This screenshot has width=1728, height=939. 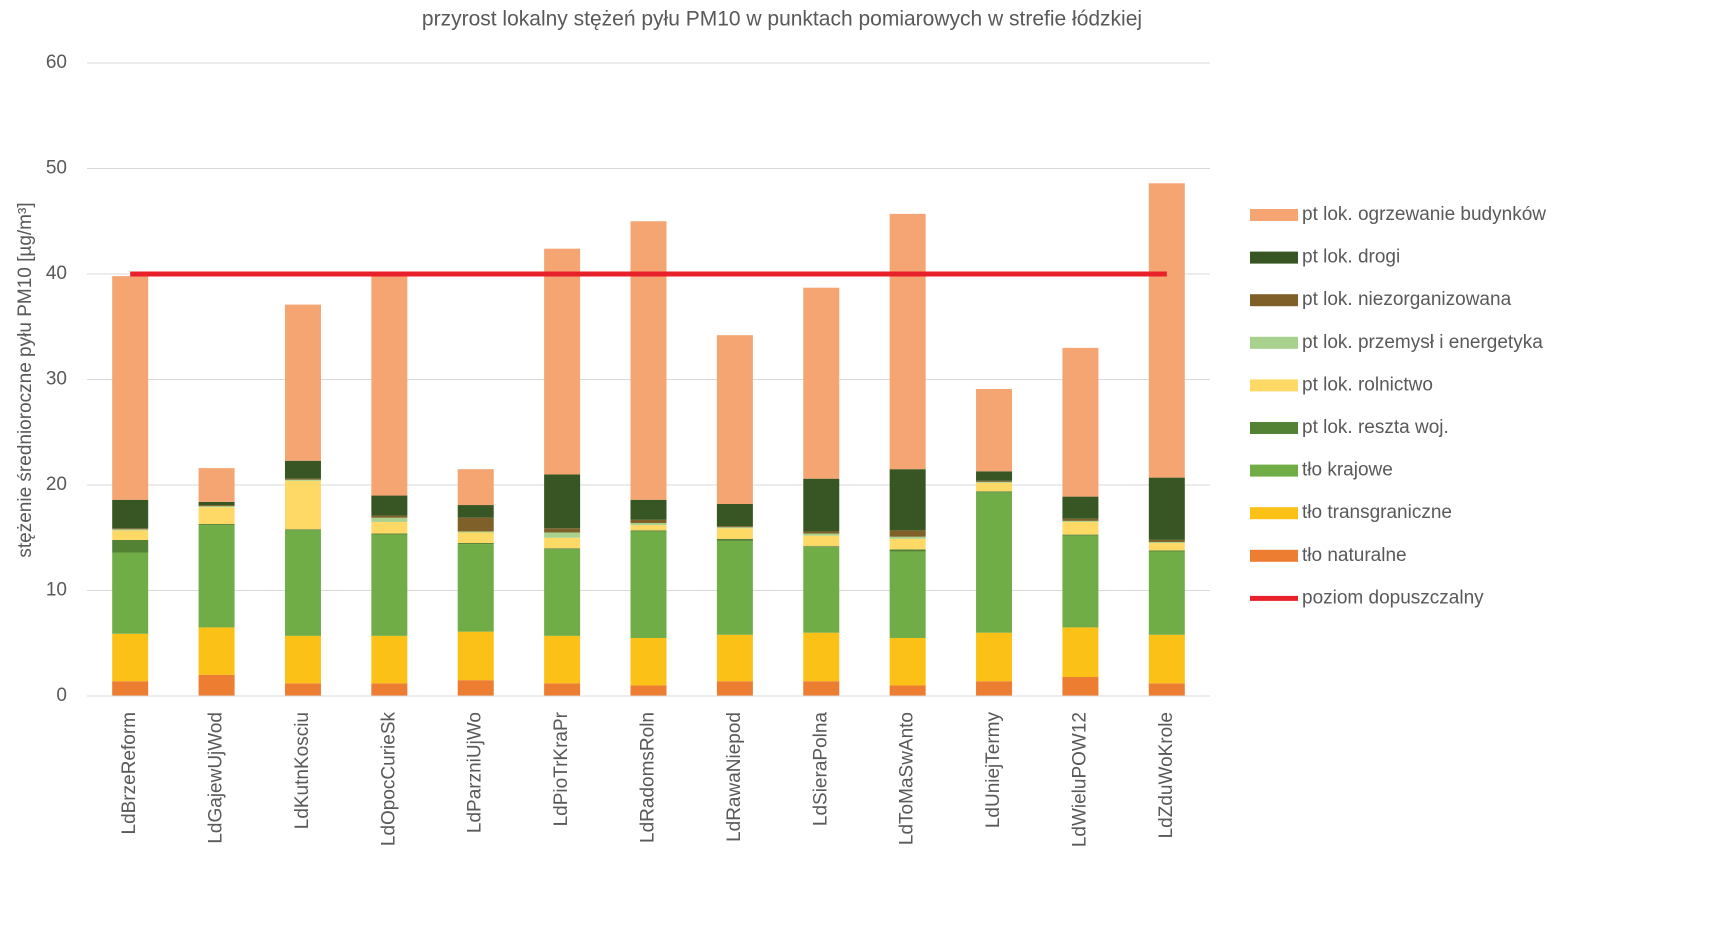 What do you see at coordinates (1407, 299) in the screenshot?
I see `legend-label: pt lok. niezorganizowana` at bounding box center [1407, 299].